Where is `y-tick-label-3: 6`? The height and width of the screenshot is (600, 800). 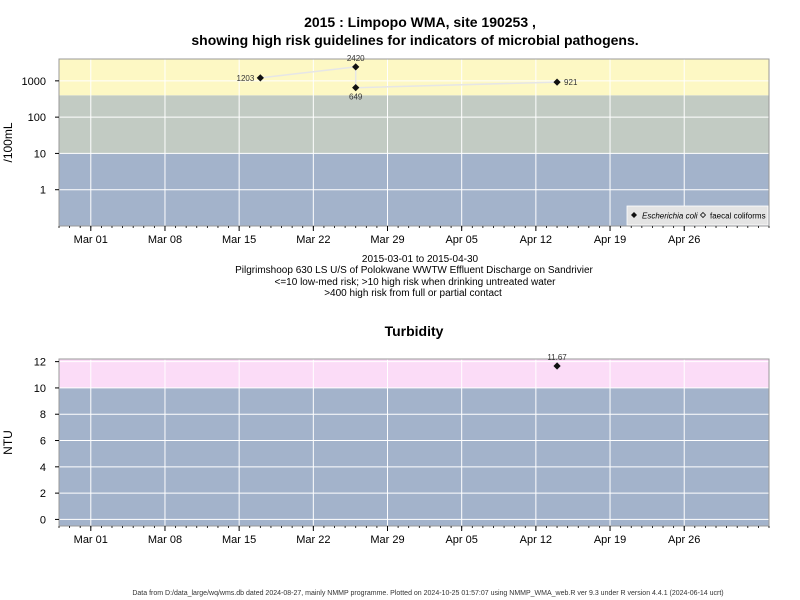 y-tick-label-3: 6 is located at coordinates (43, 442).